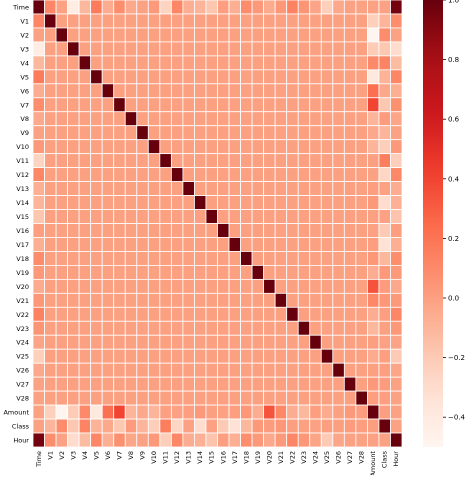 This screenshot has width=474, height=479. I want to click on heatmap-cell-v23-v9, so click(142, 328).